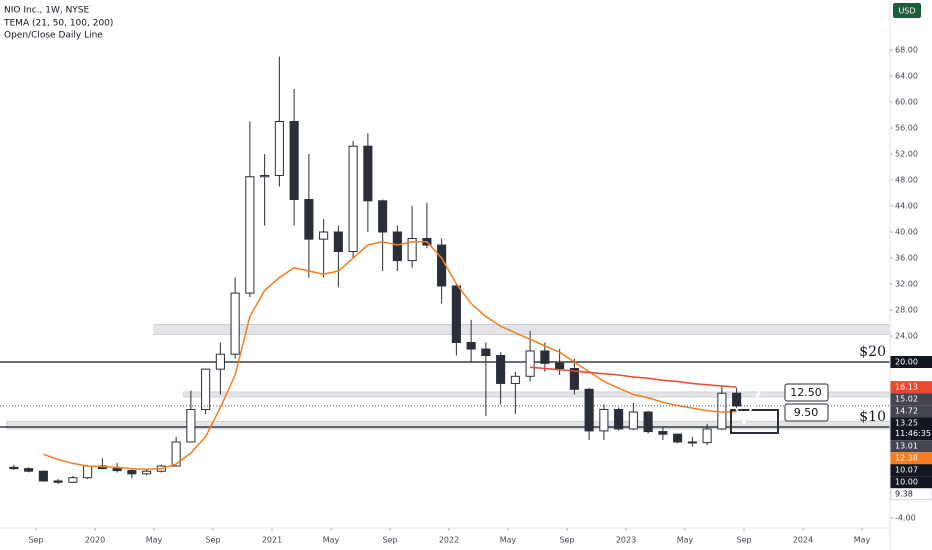 The width and height of the screenshot is (932, 550). Describe the element at coordinates (95, 540) in the screenshot. I see `x-tick-label: 2020` at that location.